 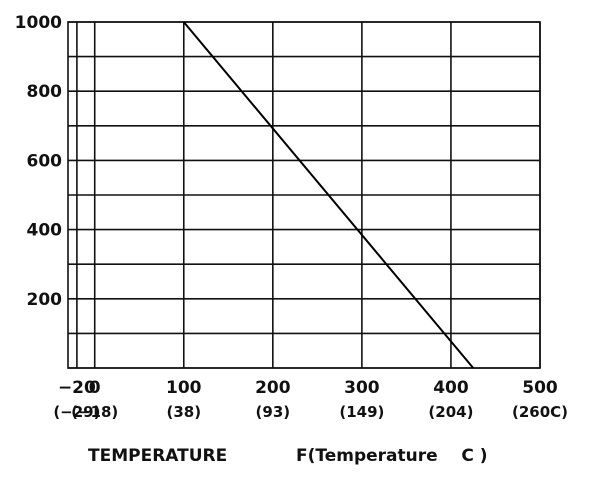 I want to click on x-tick-200: 200, so click(x=273, y=388).